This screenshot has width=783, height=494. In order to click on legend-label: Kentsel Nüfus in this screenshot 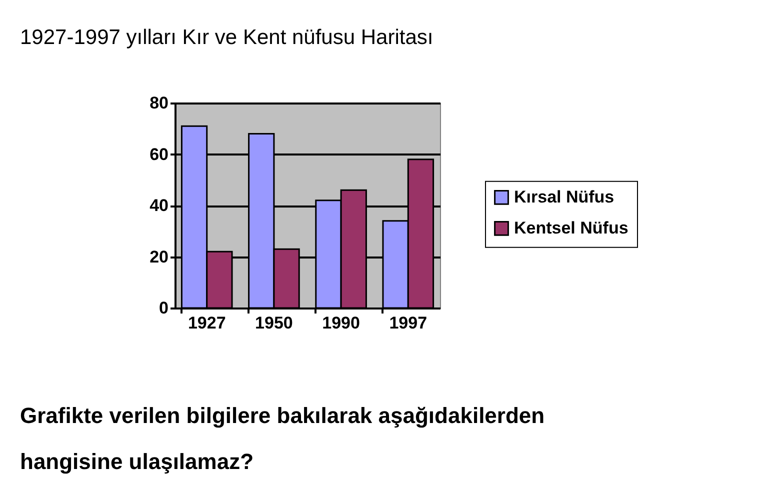, I will do `click(571, 228)`.